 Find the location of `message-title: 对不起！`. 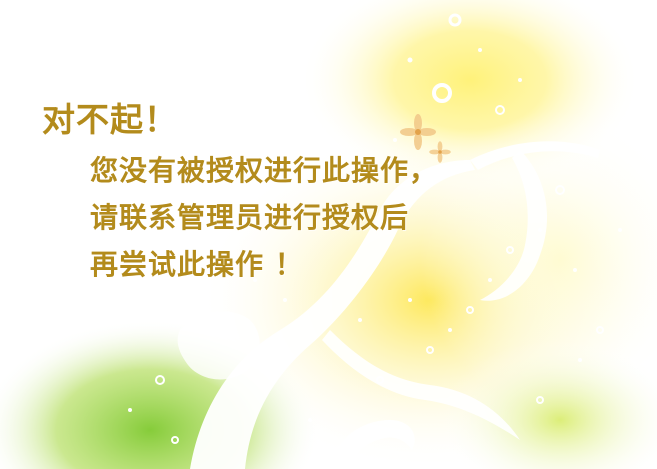

message-title: 对不起！ is located at coordinates (110, 119).